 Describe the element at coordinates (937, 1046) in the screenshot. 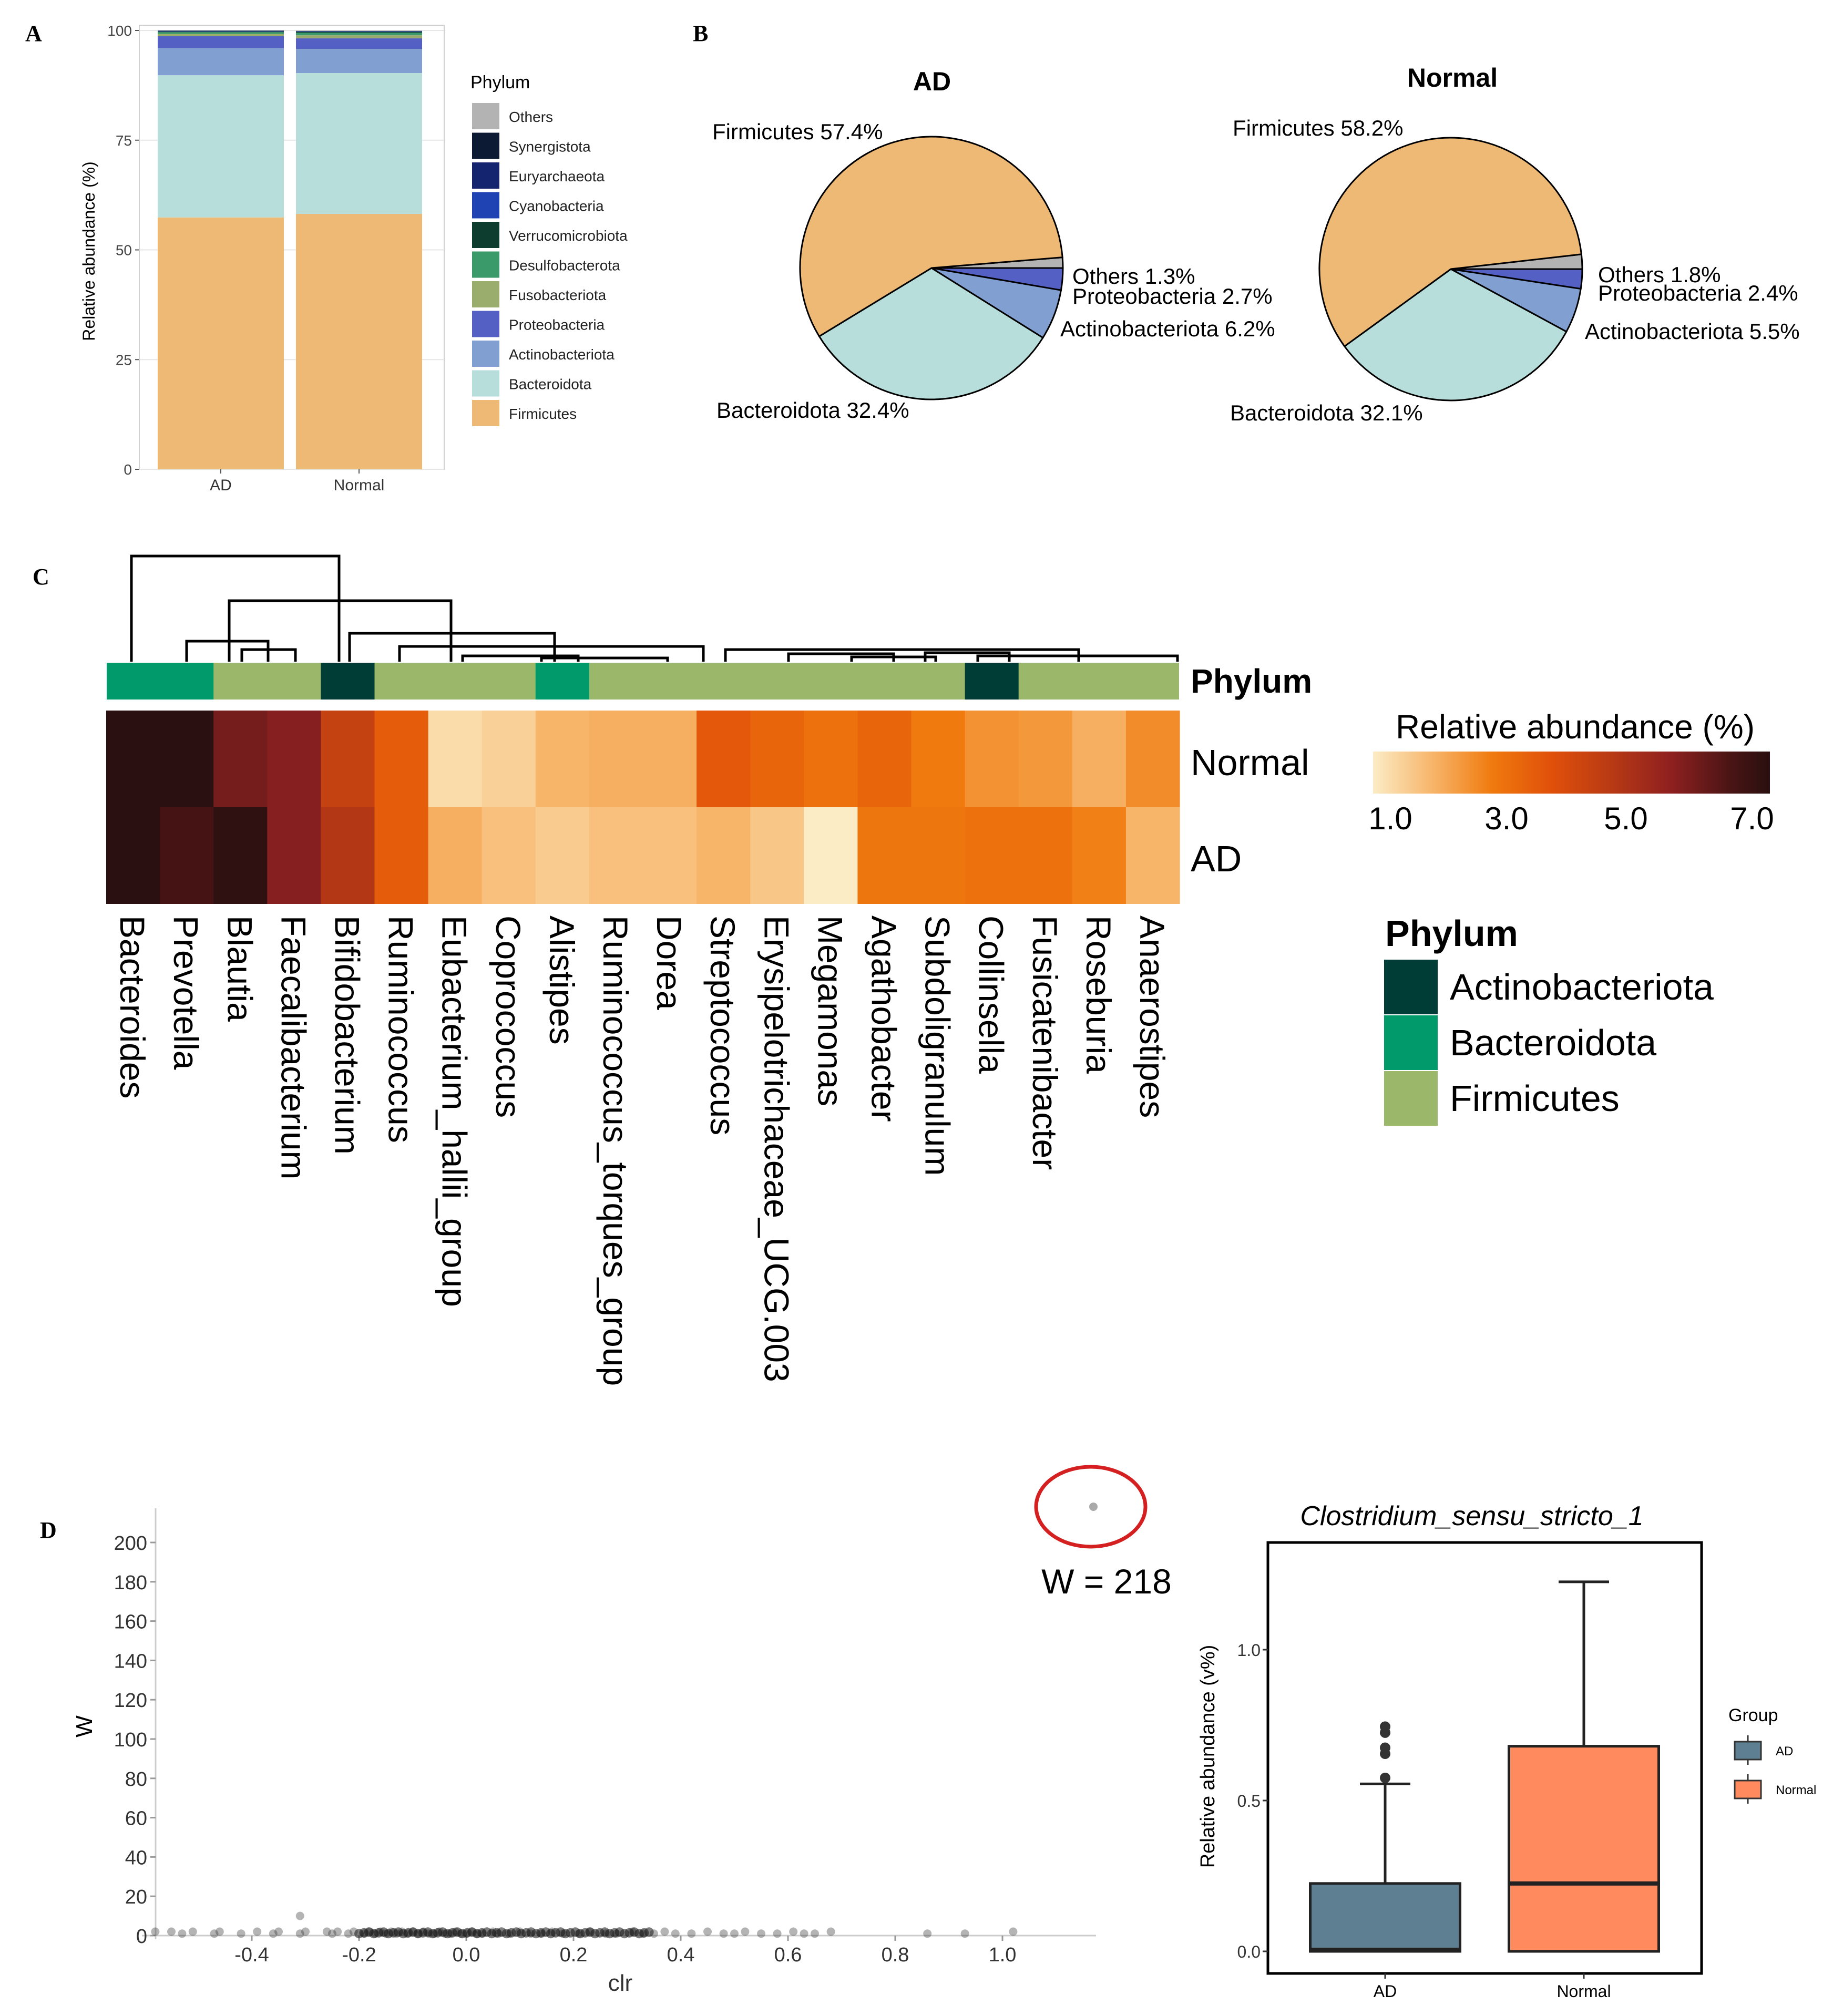

I see `genus-label: Subdoligranulum` at that location.